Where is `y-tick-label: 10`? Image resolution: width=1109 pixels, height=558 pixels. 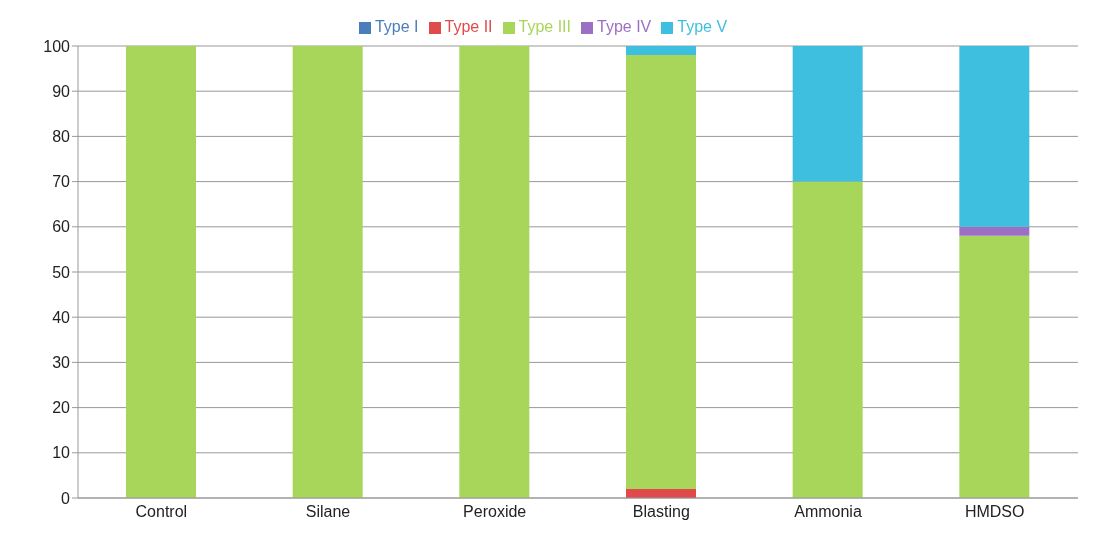
y-tick-label: 10 is located at coordinates (61, 453).